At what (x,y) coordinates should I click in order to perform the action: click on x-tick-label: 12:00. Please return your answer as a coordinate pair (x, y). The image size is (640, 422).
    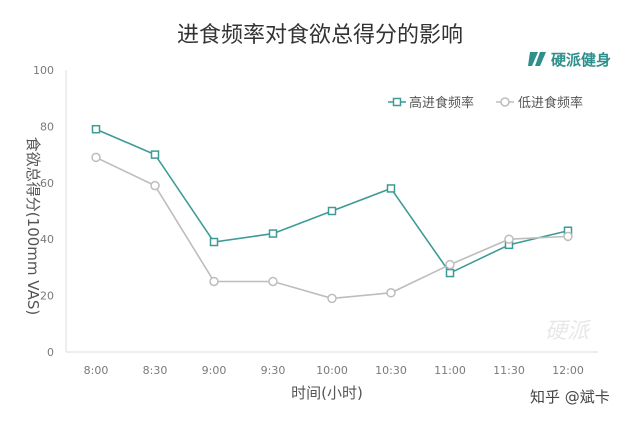
    Looking at the image, I should click on (568, 370).